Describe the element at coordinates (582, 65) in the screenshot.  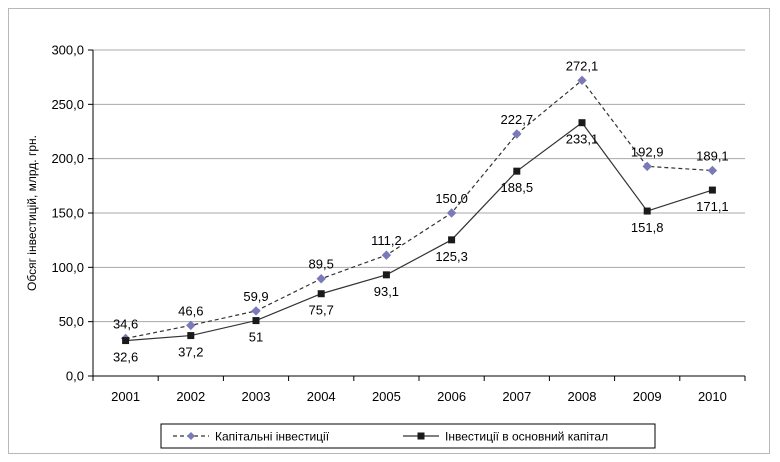
I see `data-label: 272,1` at that location.